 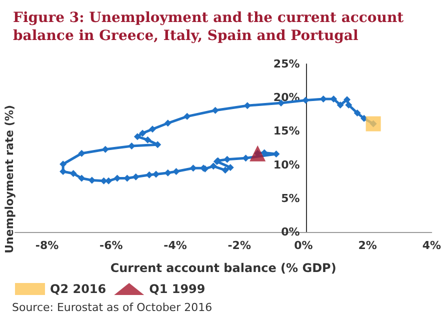 What do you see at coordinates (112, 307) in the screenshot?
I see `source-note: Source: Eurostat as of October 2016` at bounding box center [112, 307].